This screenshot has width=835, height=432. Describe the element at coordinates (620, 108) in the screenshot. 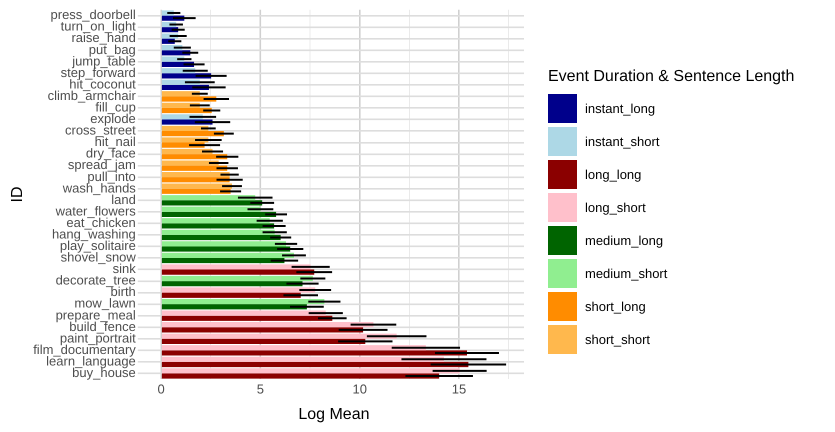

I see `legend-label: instant_long` at that location.